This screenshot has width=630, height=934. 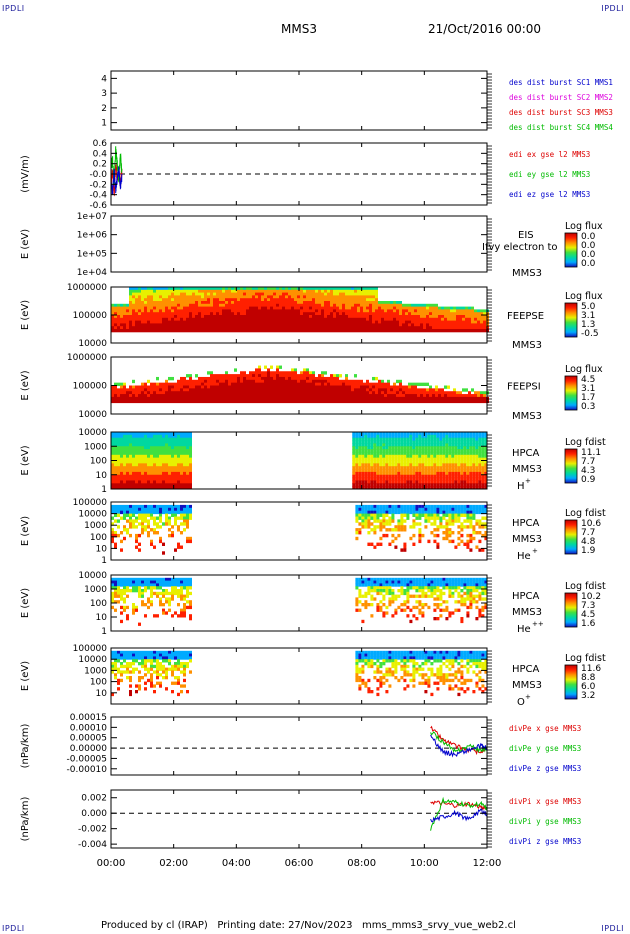 What do you see at coordinates (98, 196) in the screenshot?
I see `y-tick-label: -0.4` at bounding box center [98, 196].